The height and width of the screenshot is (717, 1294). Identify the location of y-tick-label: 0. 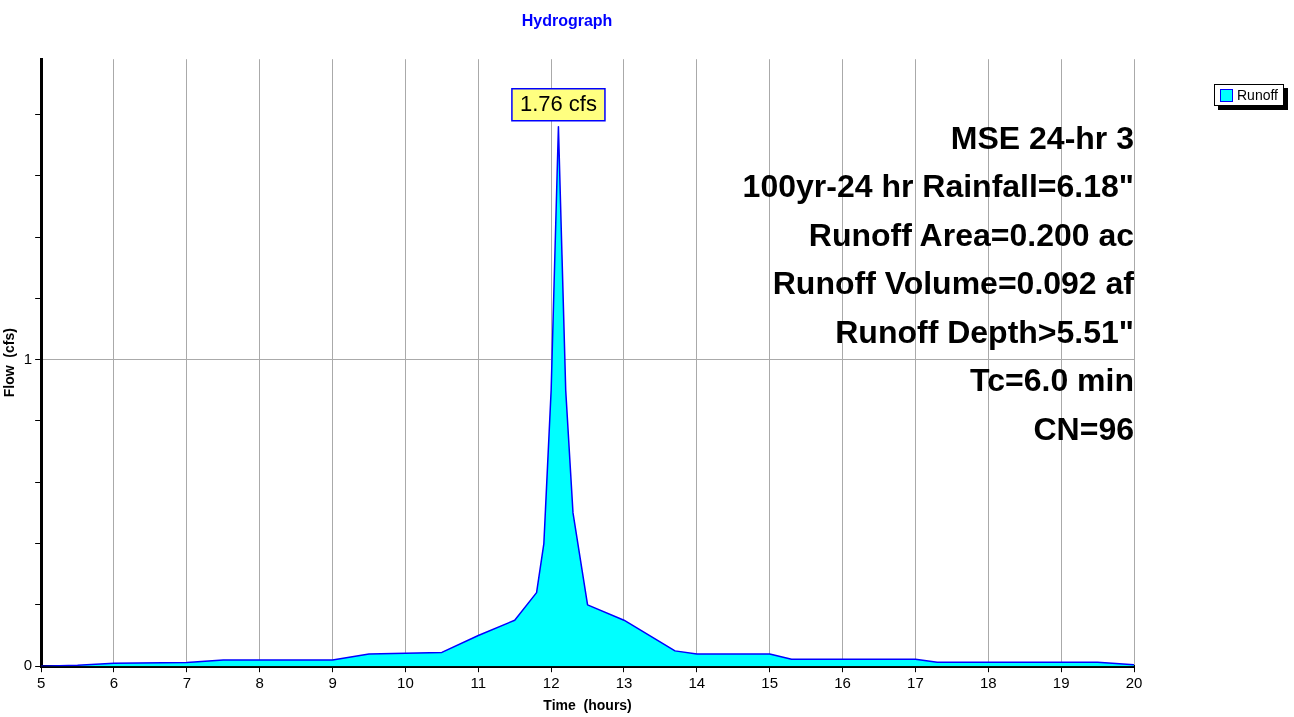
(28, 665).